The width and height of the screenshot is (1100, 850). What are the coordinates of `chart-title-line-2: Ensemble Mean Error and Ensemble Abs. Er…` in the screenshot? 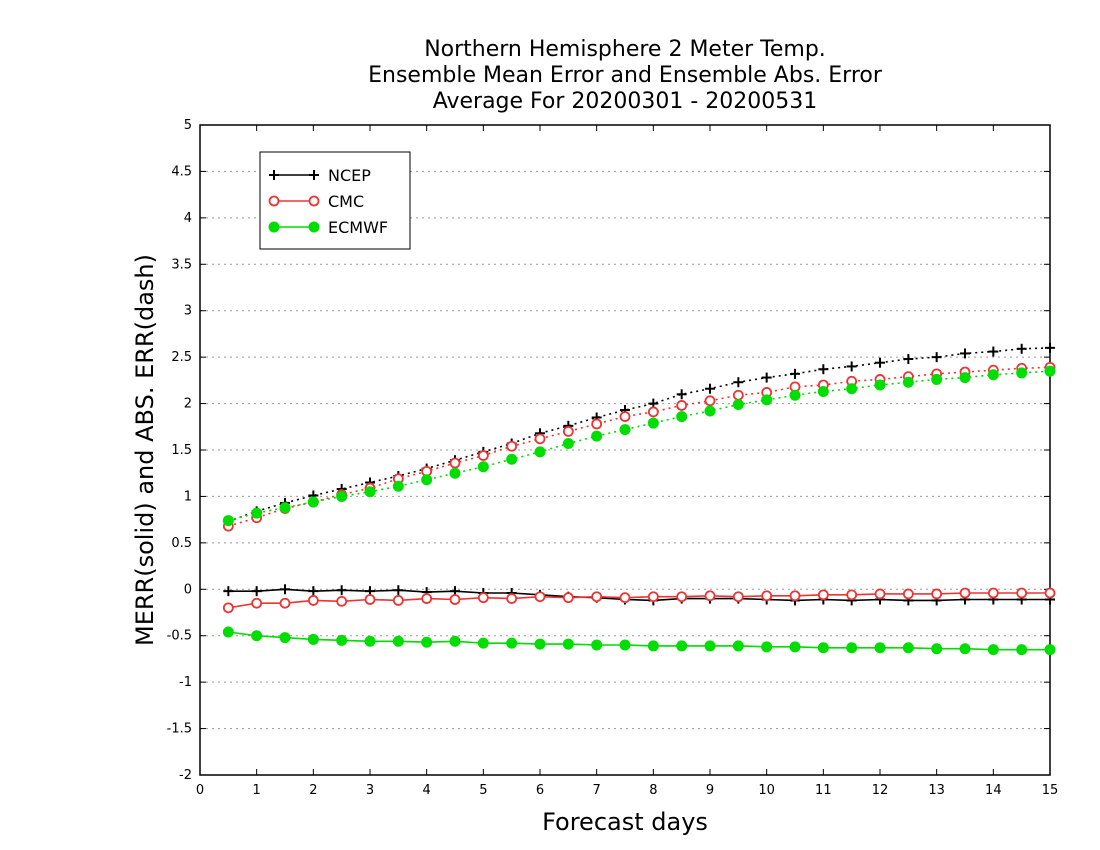 It's located at (625, 75).